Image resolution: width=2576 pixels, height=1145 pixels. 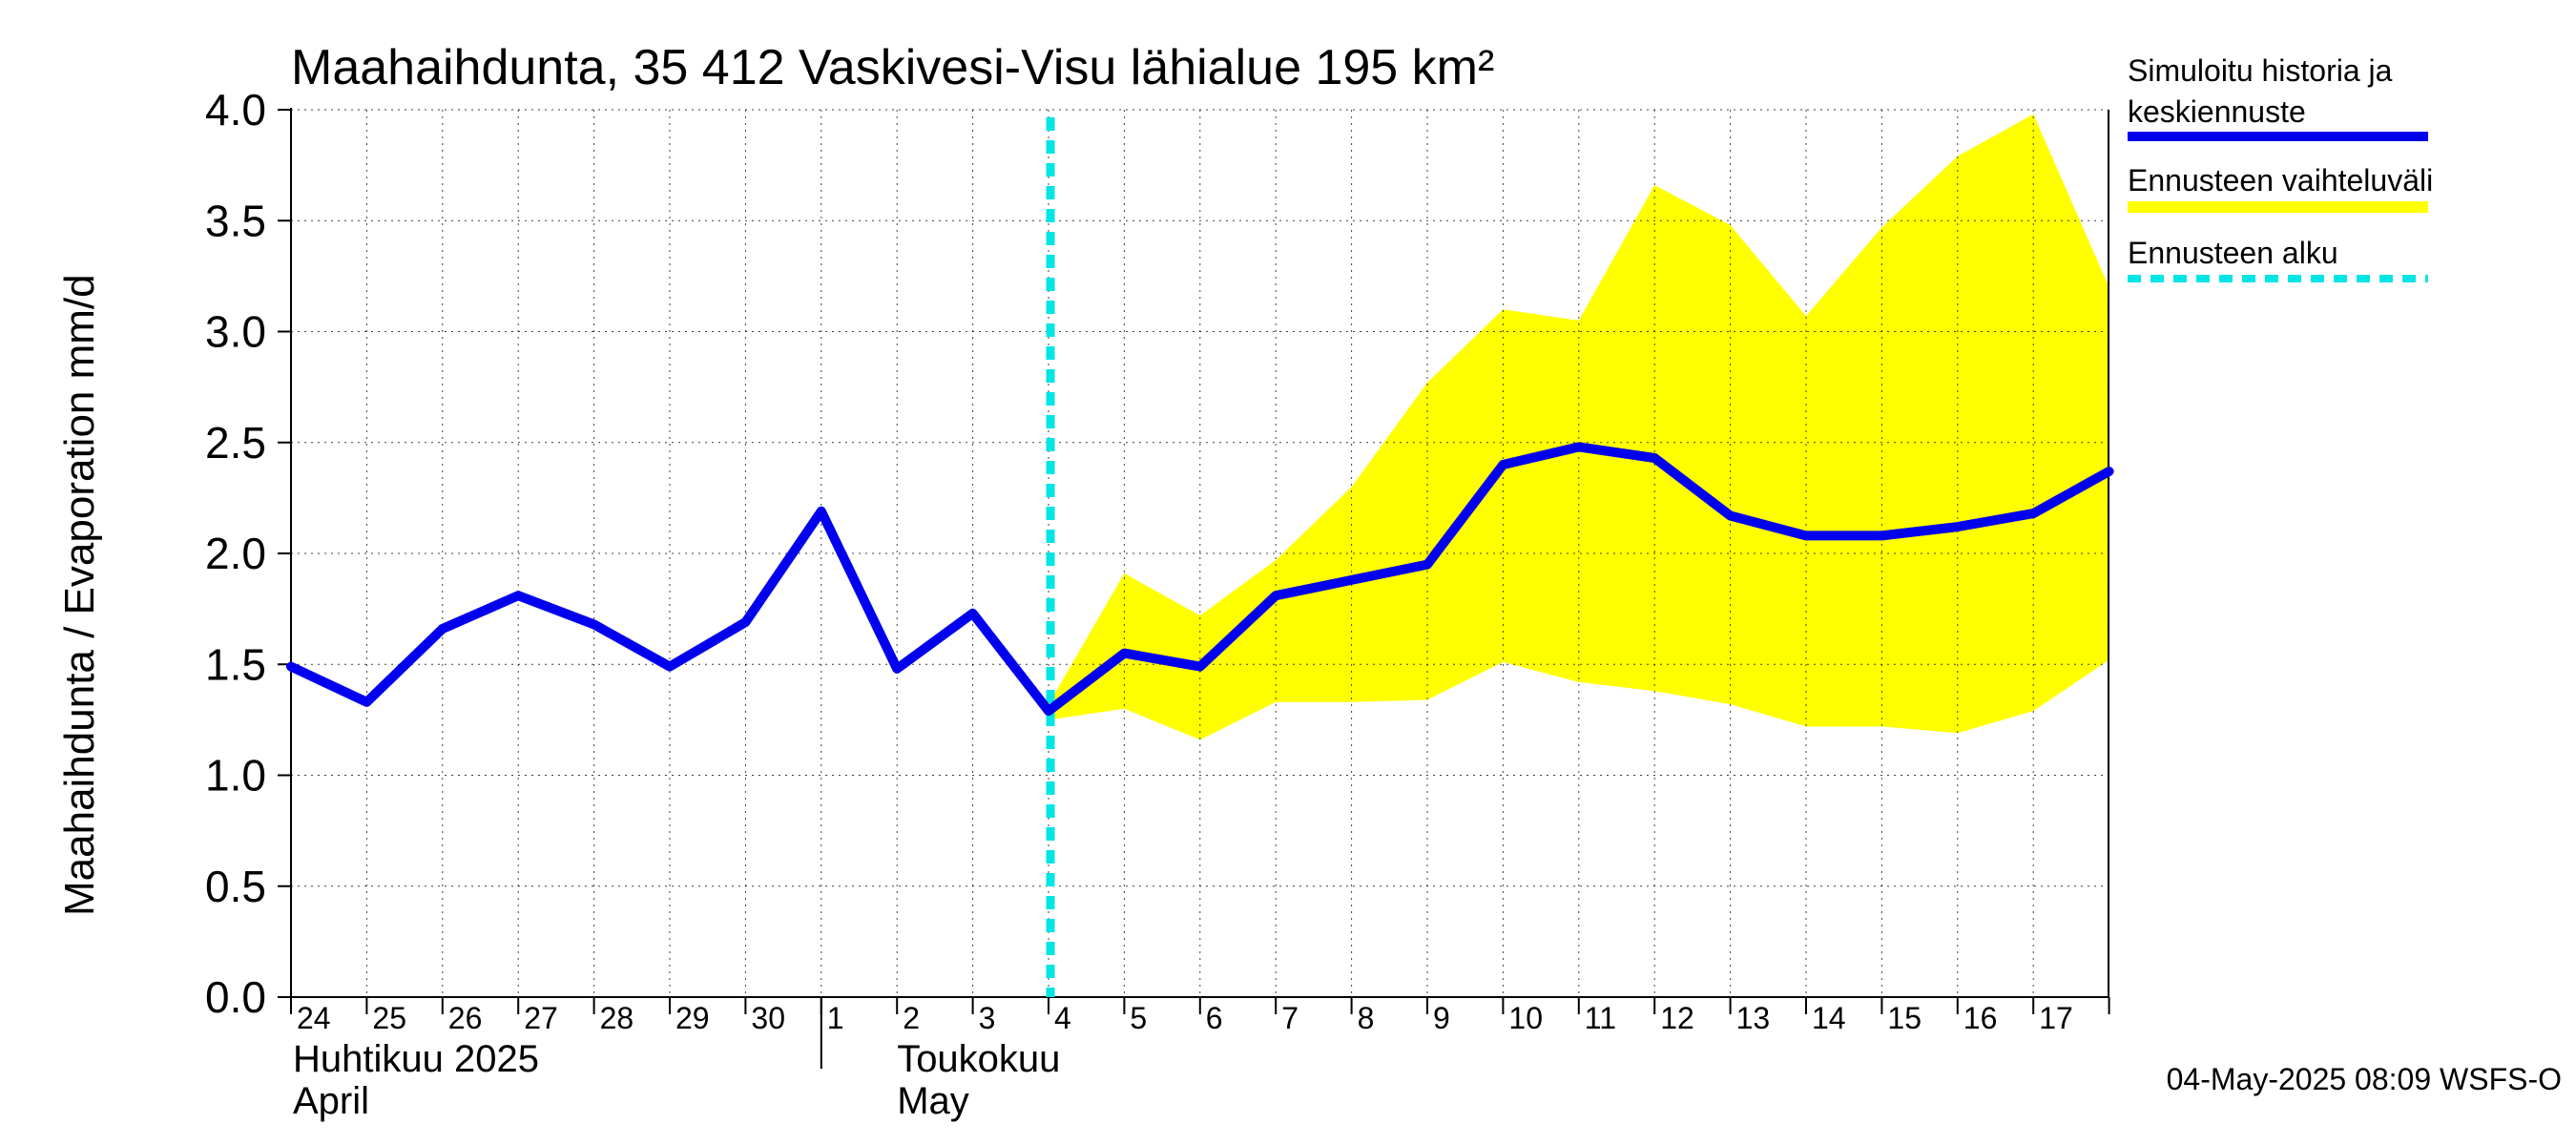 What do you see at coordinates (617, 1018) in the screenshot?
I see `x-tick-label: 28` at bounding box center [617, 1018].